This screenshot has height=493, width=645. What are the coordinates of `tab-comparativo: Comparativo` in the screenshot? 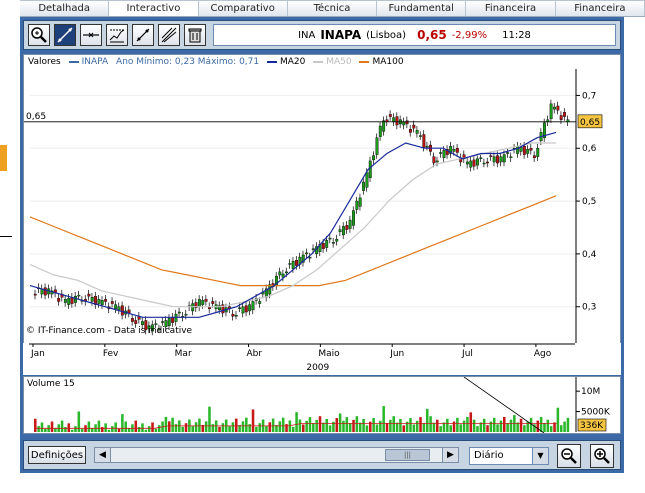 It's located at (243, 8).